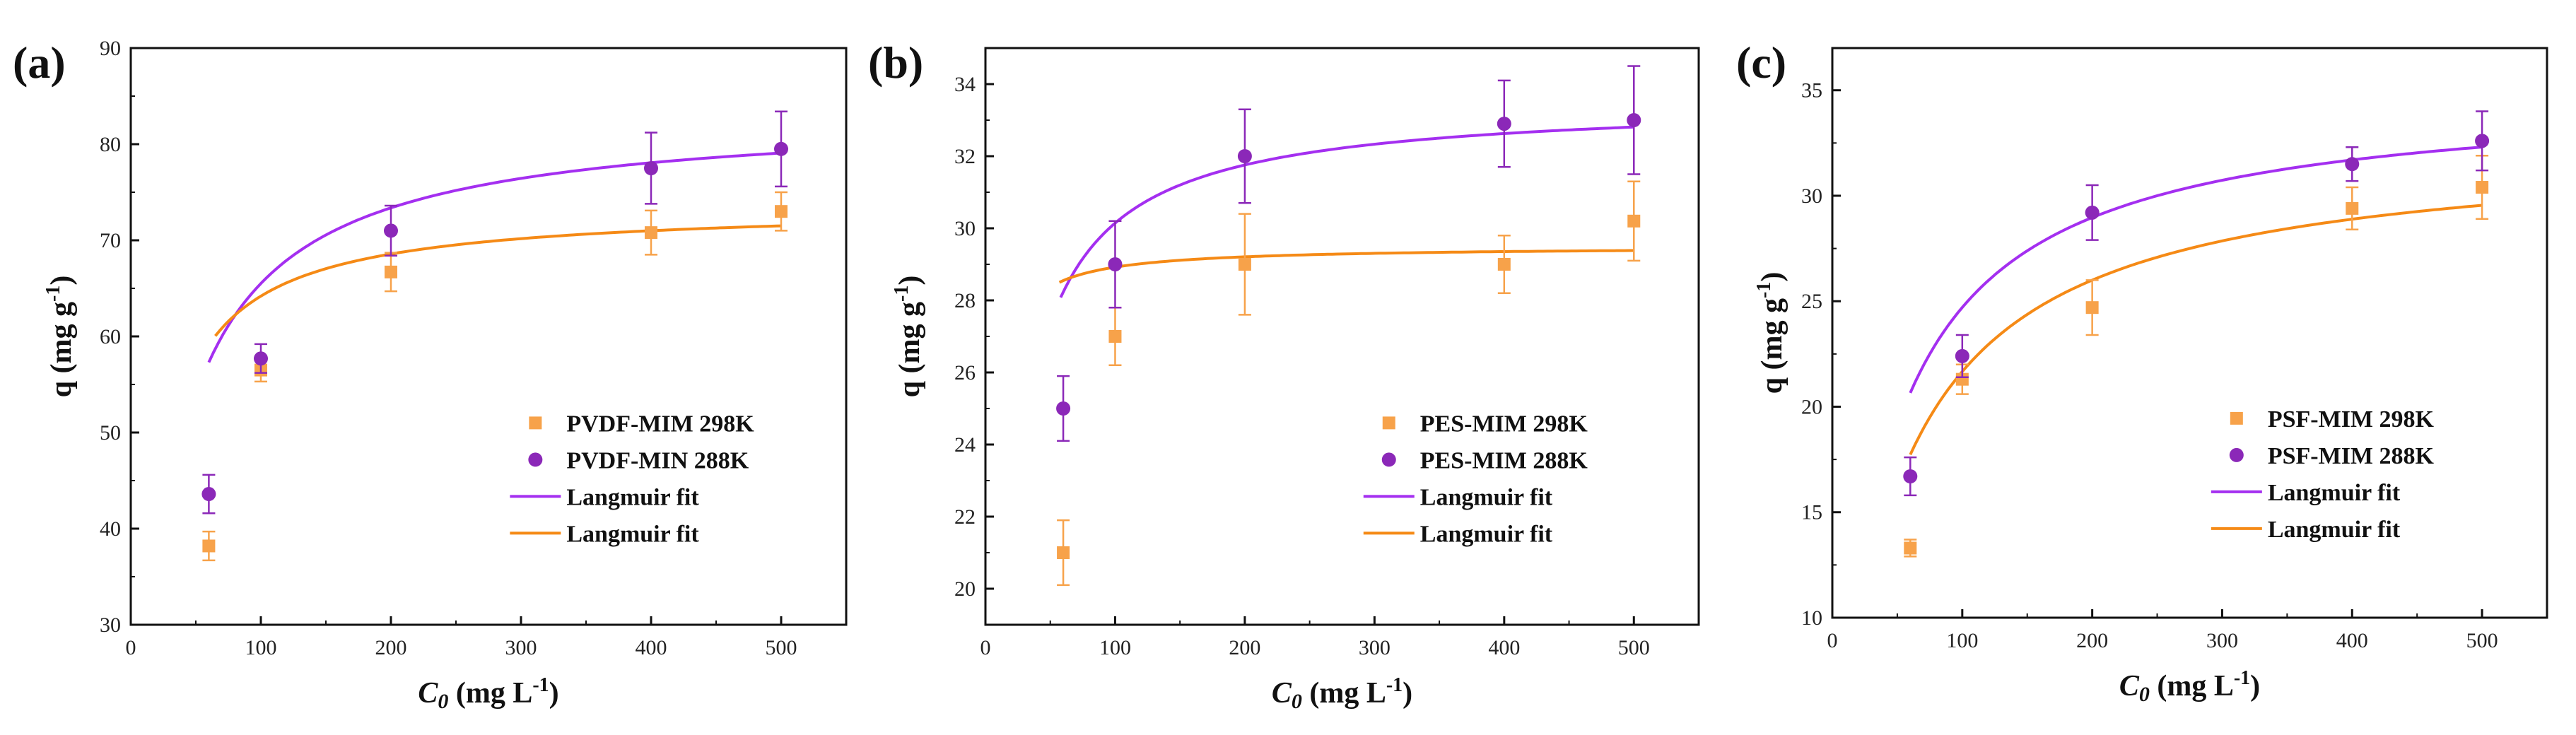 The width and height of the screenshot is (2576, 735). What do you see at coordinates (2351, 419) in the screenshot?
I see `legend-label: PSF-MIM 298K` at bounding box center [2351, 419].